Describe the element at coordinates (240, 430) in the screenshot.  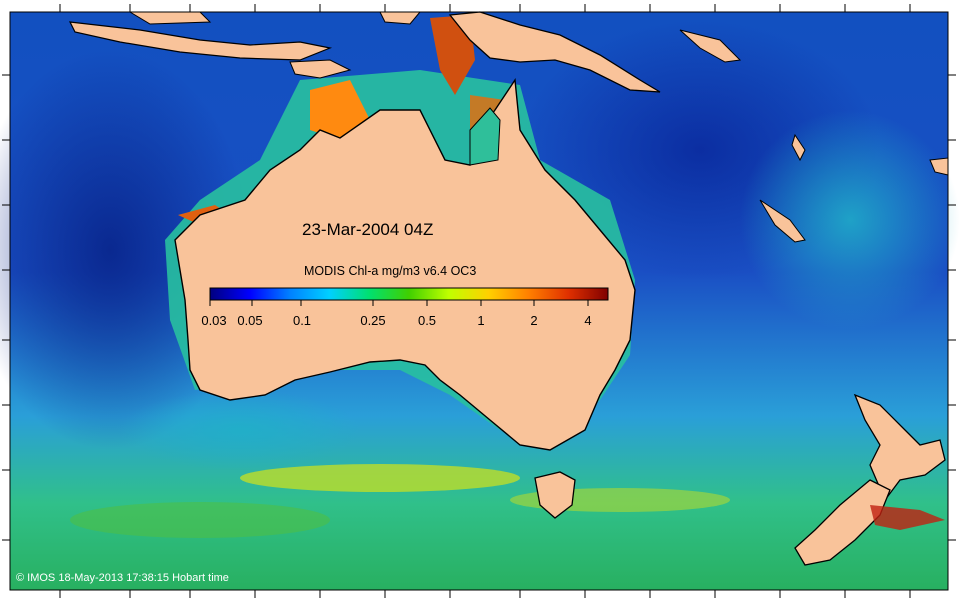
I see `teal-patch-bight` at that location.